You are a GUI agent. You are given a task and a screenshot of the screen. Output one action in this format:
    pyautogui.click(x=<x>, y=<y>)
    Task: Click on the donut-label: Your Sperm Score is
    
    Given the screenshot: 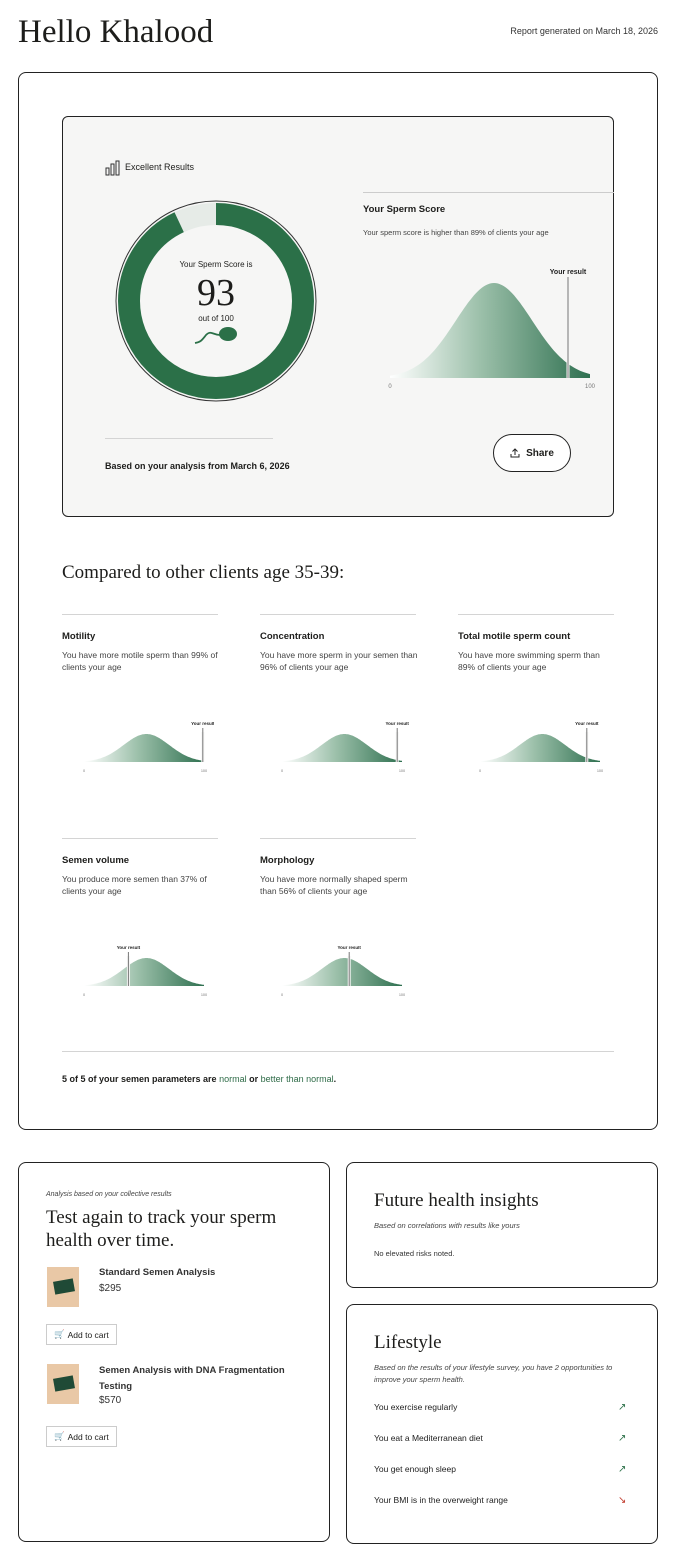 What is the action you would take?
    pyautogui.click(x=216, y=264)
    